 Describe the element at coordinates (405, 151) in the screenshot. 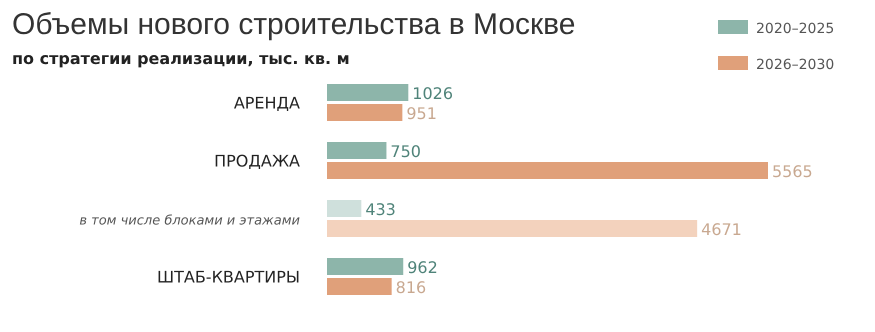

I see `data-label: 750` at that location.